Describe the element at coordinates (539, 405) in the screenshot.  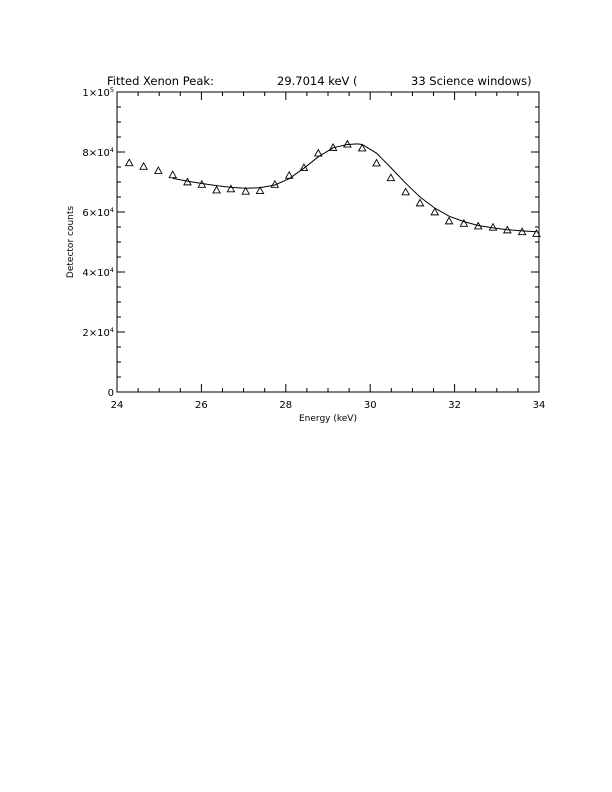
I see `x-tick-label: 34` at that location.